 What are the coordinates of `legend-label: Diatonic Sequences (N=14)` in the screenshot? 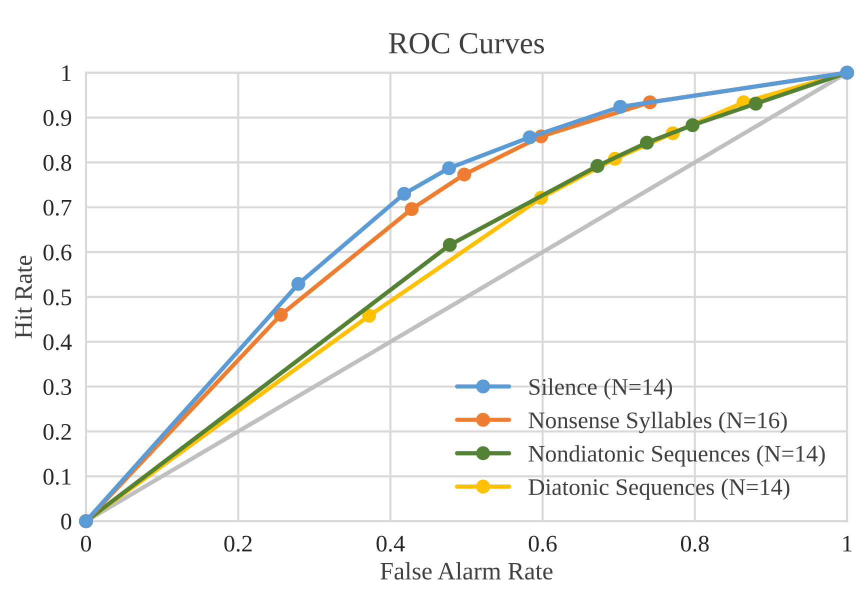 It's located at (659, 489).